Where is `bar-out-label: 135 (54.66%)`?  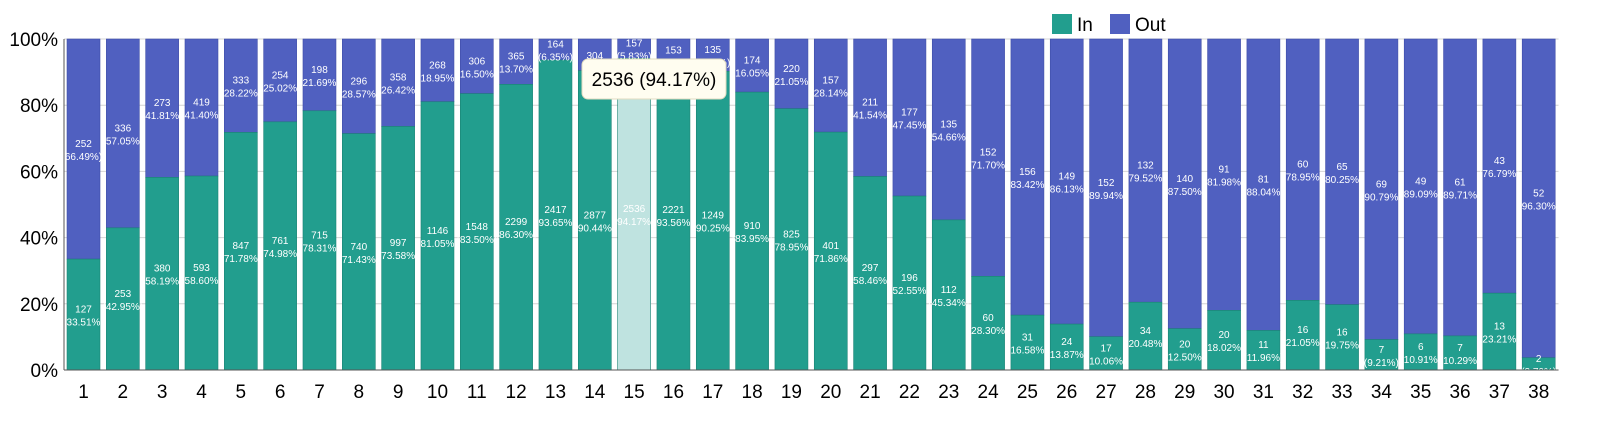 bar-out-label: 135 (54.66%) is located at coordinates (948, 131).